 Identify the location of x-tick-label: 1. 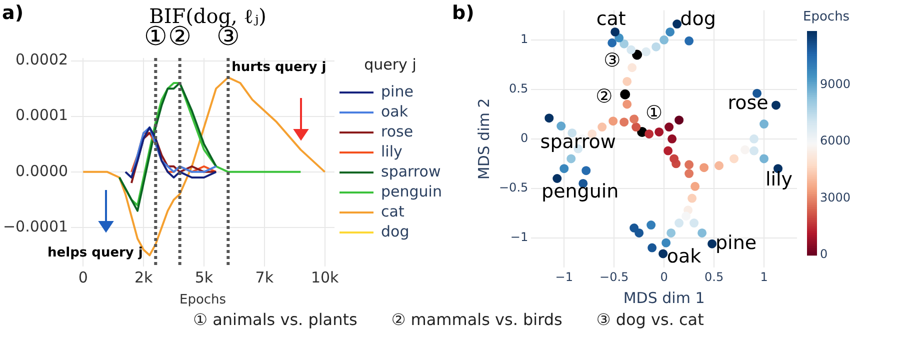
(764, 277).